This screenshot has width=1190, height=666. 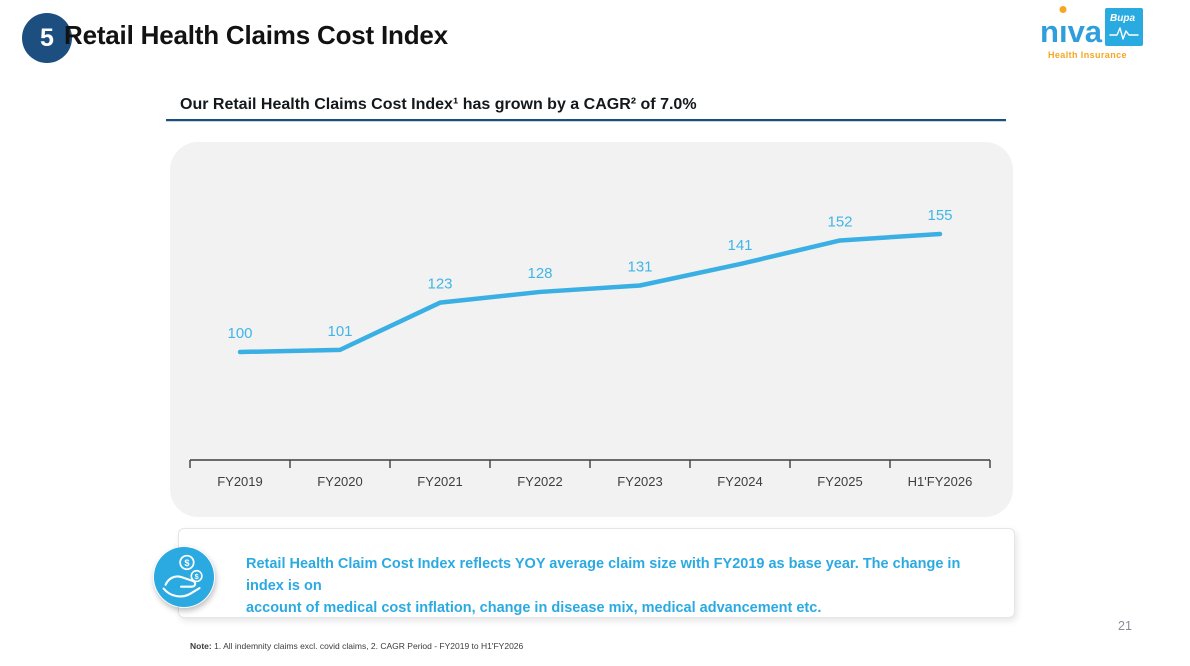 What do you see at coordinates (256, 35) in the screenshot?
I see `page-title: Retail Health Claims Cost Index` at bounding box center [256, 35].